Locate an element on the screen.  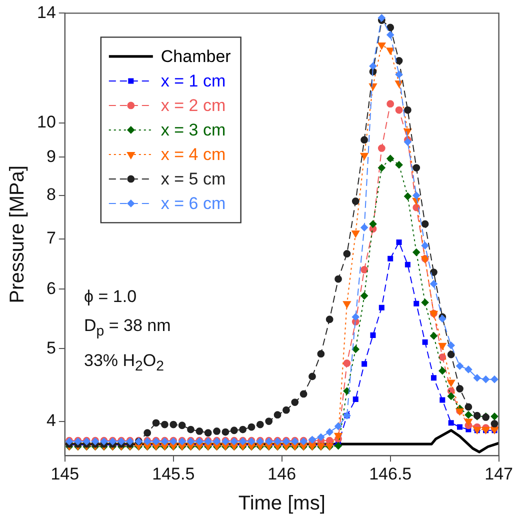
x-tick-label: 146.5 is located at coordinates (390, 474).